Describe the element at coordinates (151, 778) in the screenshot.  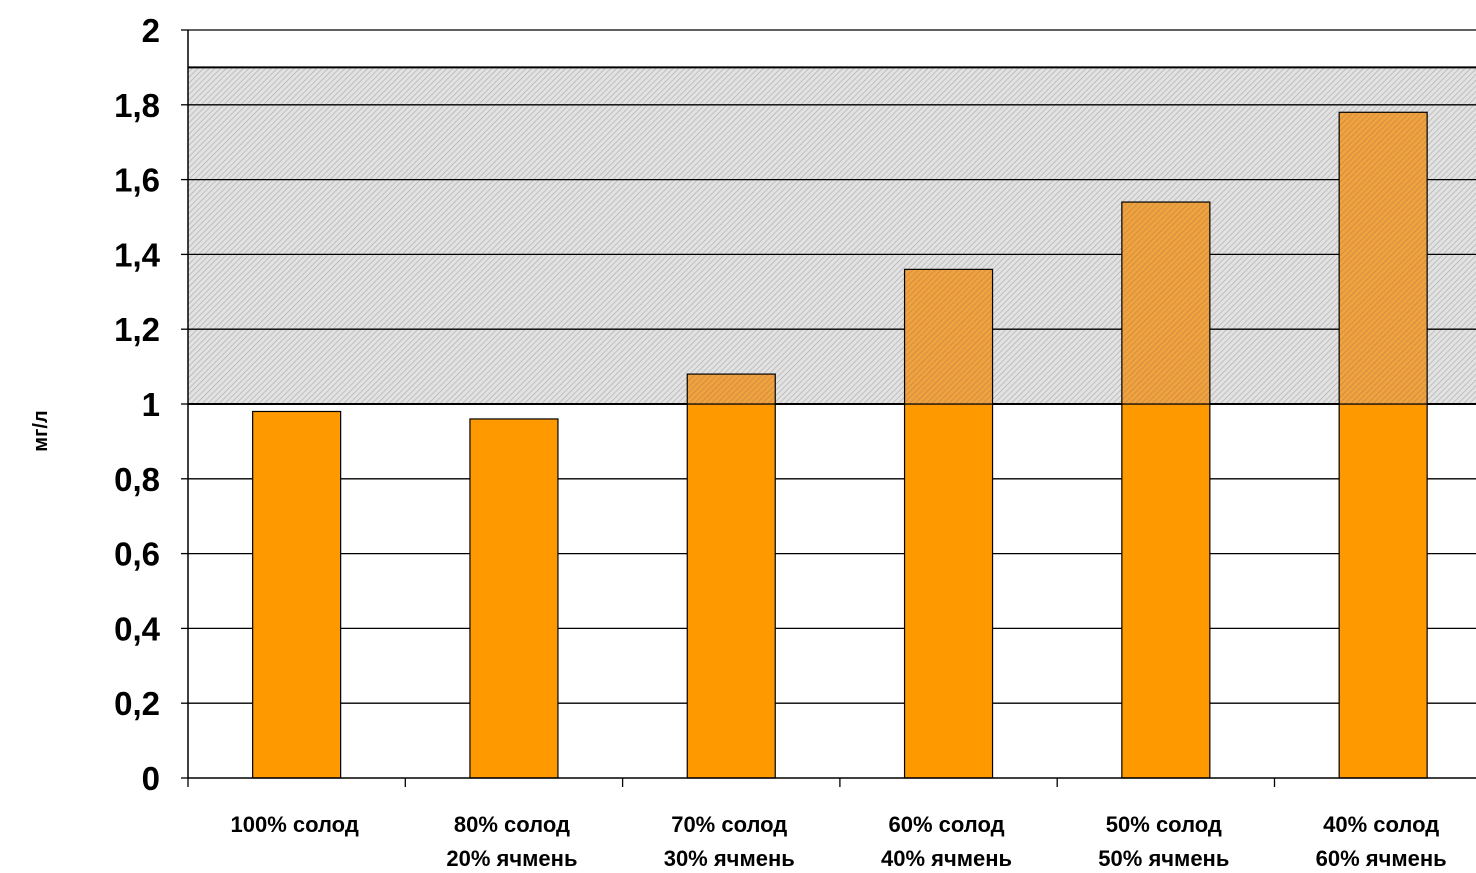
I see `y-tick-label: 0` at that location.